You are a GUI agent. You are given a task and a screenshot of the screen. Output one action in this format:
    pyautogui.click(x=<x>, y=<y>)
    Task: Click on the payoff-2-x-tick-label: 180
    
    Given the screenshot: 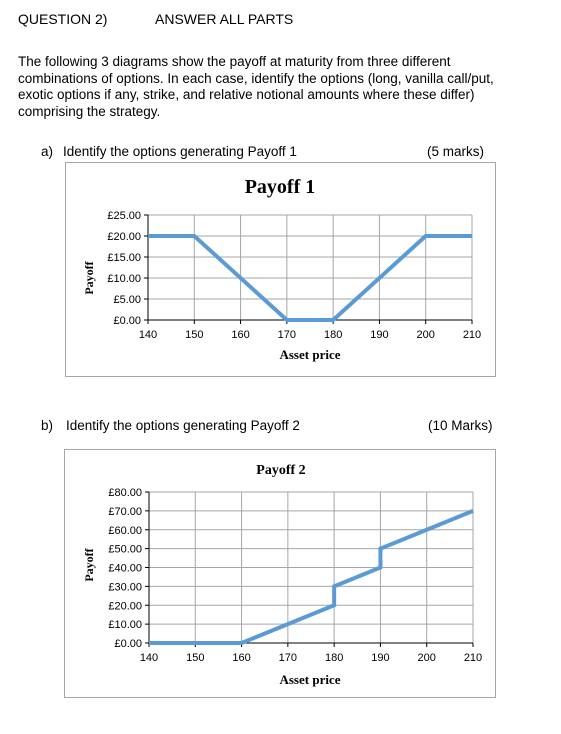 What is the action you would take?
    pyautogui.click(x=334, y=658)
    